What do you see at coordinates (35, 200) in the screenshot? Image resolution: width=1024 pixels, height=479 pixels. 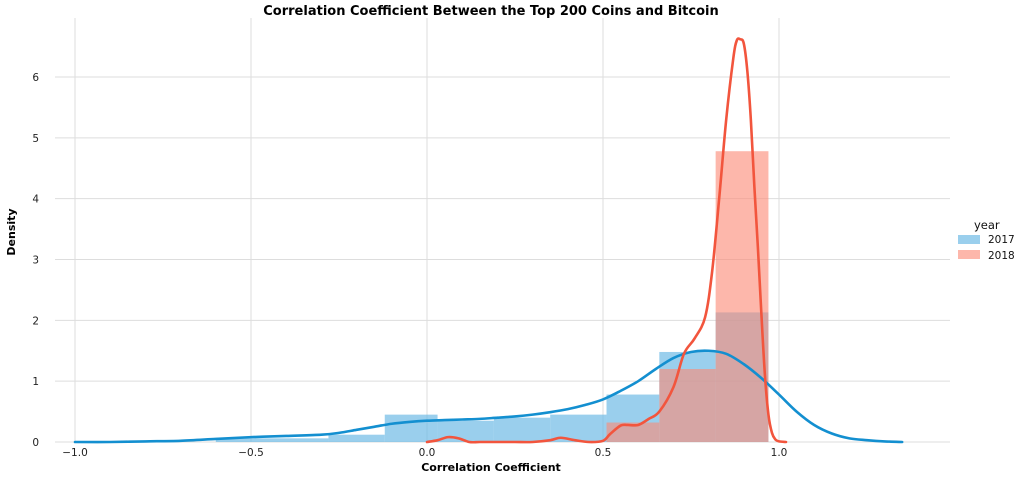 I see `y-tick-label: 4` at bounding box center [35, 200].